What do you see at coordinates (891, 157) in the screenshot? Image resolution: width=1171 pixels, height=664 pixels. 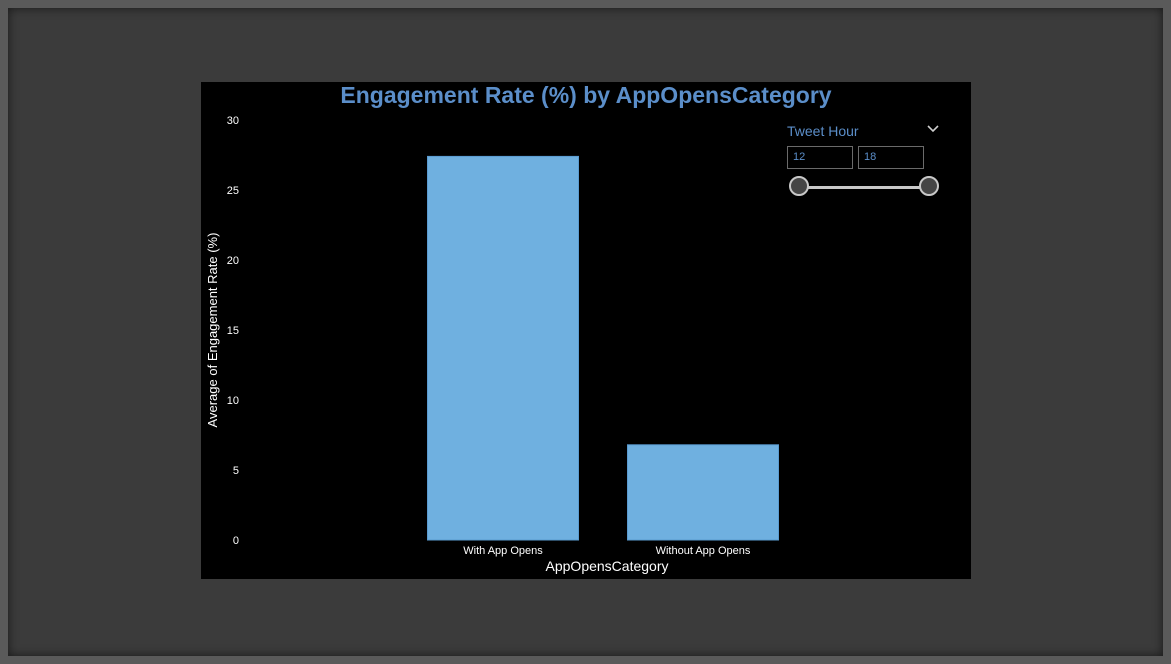 I see `slicer-max-input: 18` at bounding box center [891, 157].